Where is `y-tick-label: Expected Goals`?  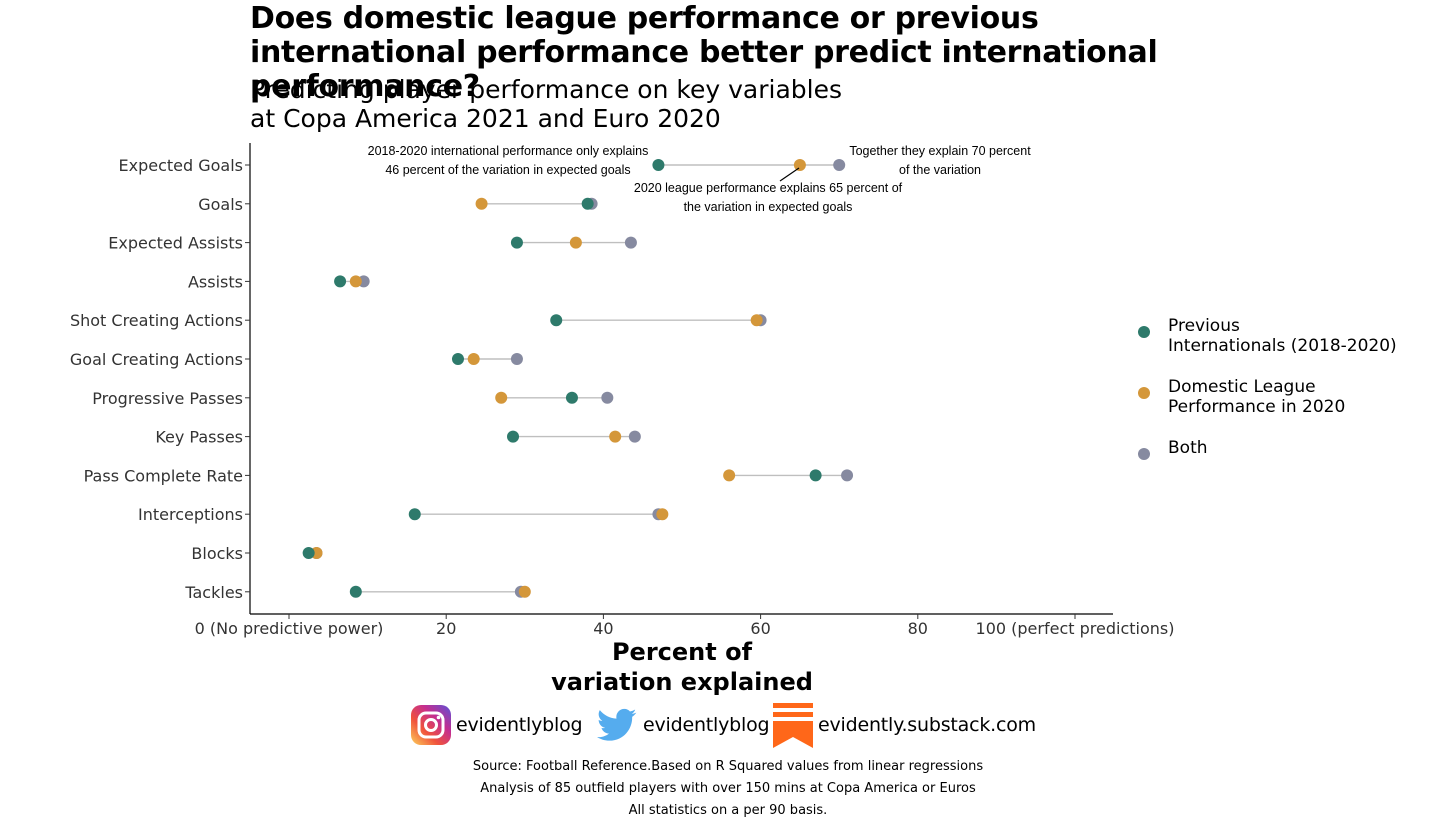 y-tick-label: Expected Goals is located at coordinates (180, 165).